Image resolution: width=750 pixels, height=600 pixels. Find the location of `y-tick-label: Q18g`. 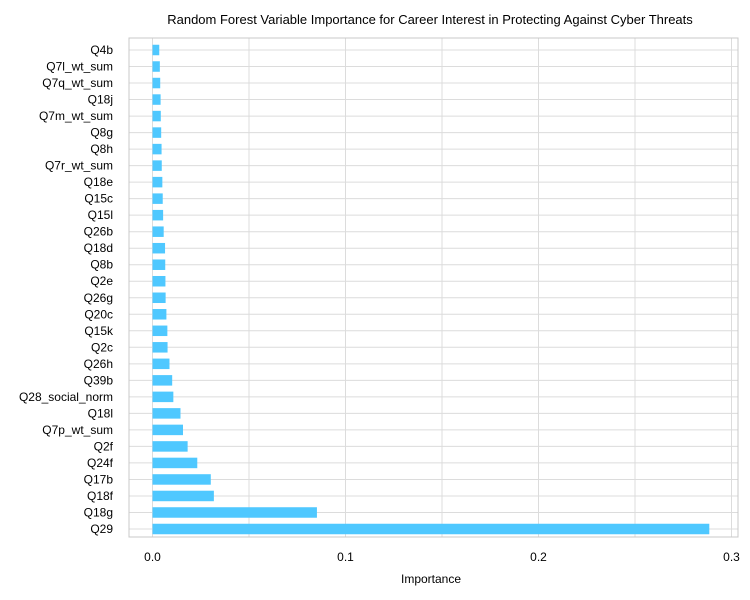

y-tick-label: Q18g is located at coordinates (98, 512).